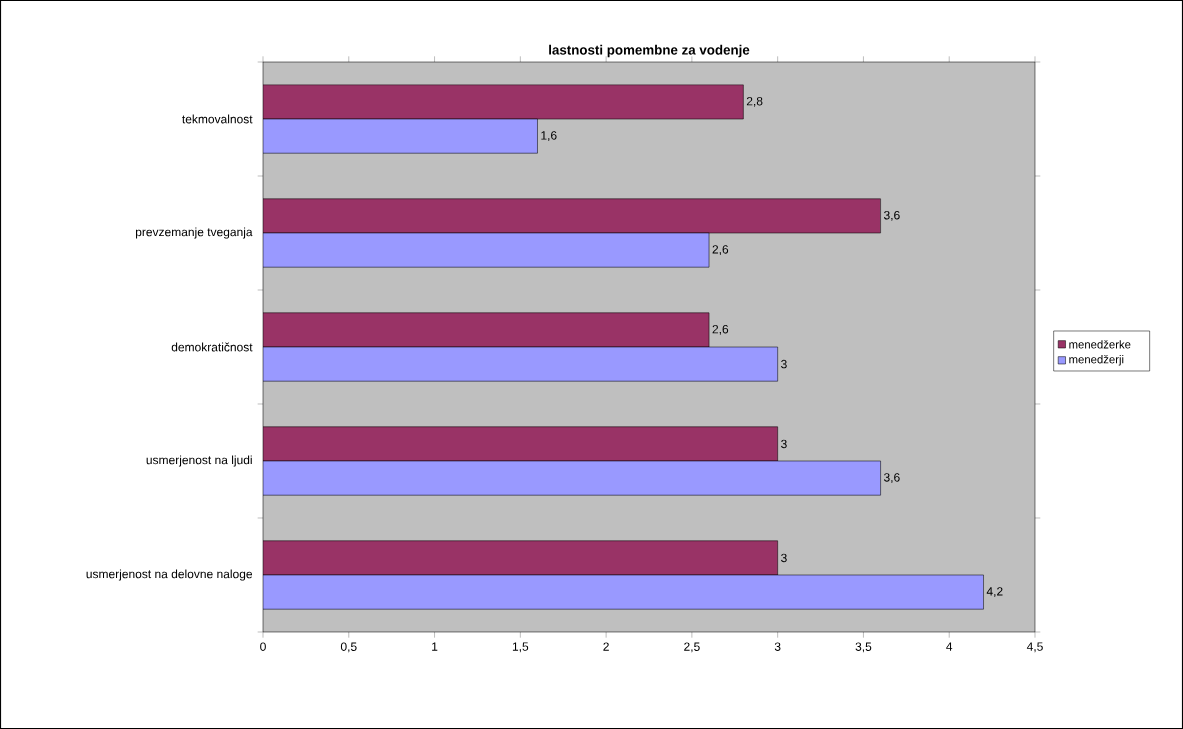 The width and height of the screenshot is (1183, 729). Describe the element at coordinates (606, 646) in the screenshot. I see `x-tick-label: 2` at that location.